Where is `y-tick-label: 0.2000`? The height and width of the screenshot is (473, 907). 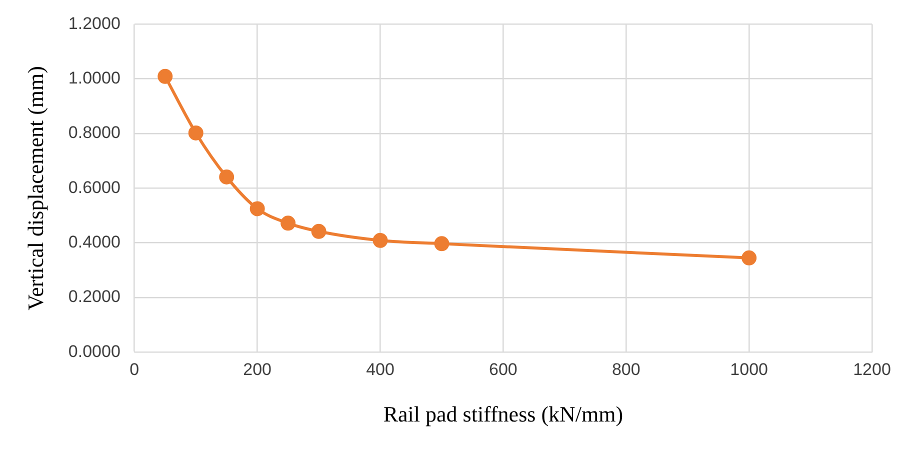 y-tick-label: 0.2000 is located at coordinates (94, 296).